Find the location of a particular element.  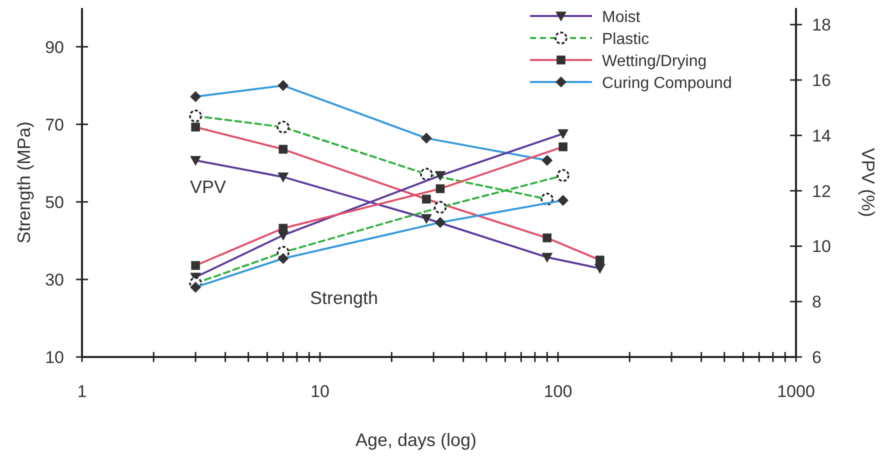

y2-tick-label: 8 is located at coordinates (817, 302).